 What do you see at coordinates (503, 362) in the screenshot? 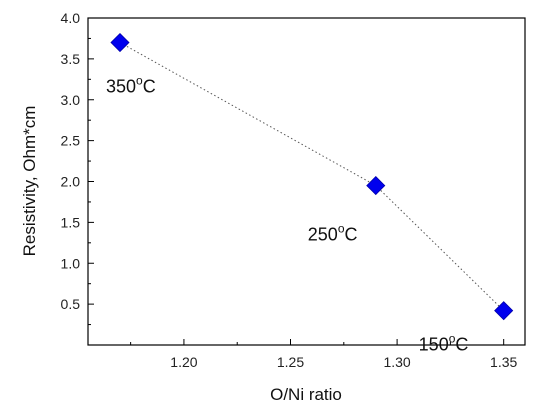
I see `x-tick-label: 1.35` at bounding box center [503, 362].